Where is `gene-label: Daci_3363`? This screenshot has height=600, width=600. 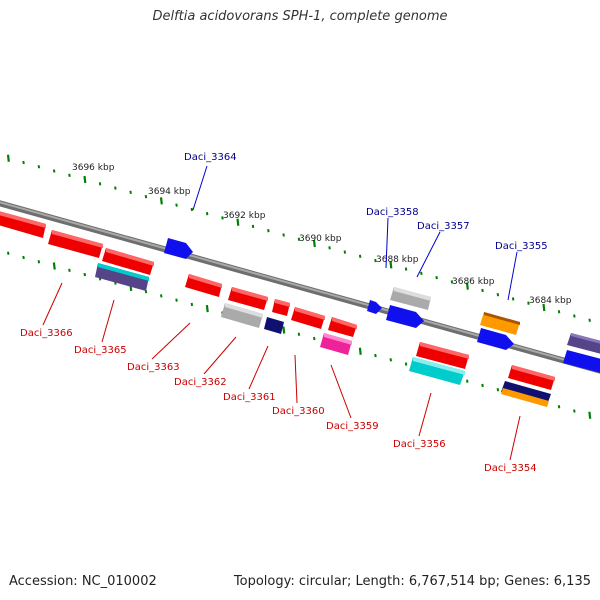 gene-label: Daci_3363 is located at coordinates (153, 367).